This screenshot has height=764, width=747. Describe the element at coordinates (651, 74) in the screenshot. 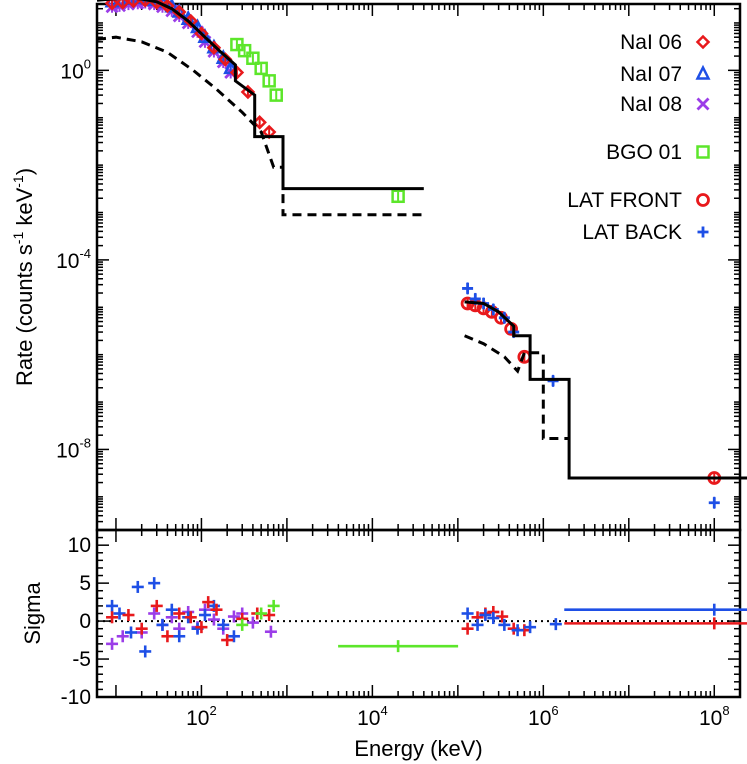

I see `legend-label: NaI 07` at that location.